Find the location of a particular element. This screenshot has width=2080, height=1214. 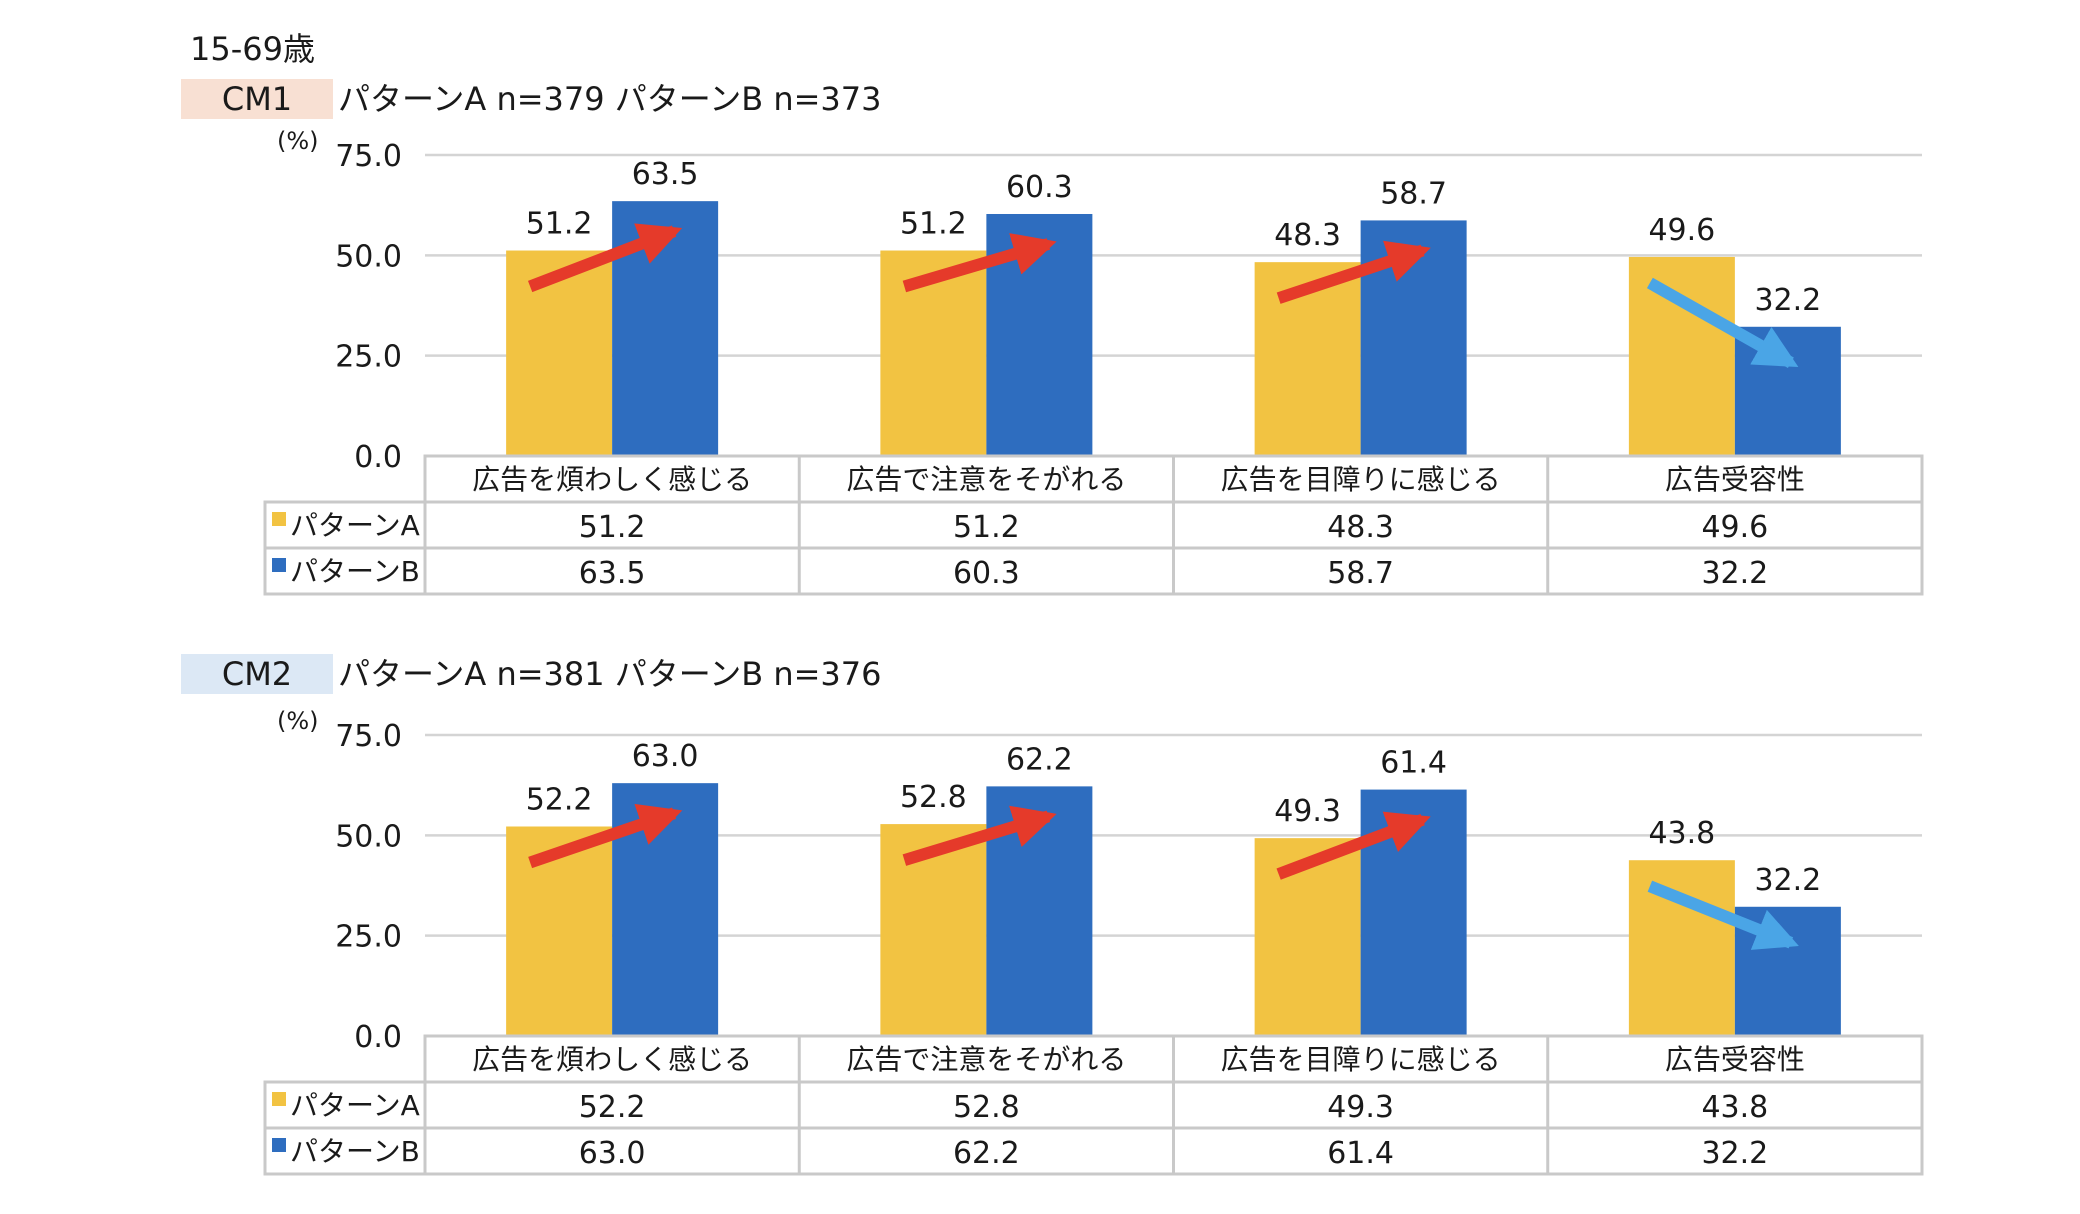

data-label: 61.4 is located at coordinates (1413, 763).